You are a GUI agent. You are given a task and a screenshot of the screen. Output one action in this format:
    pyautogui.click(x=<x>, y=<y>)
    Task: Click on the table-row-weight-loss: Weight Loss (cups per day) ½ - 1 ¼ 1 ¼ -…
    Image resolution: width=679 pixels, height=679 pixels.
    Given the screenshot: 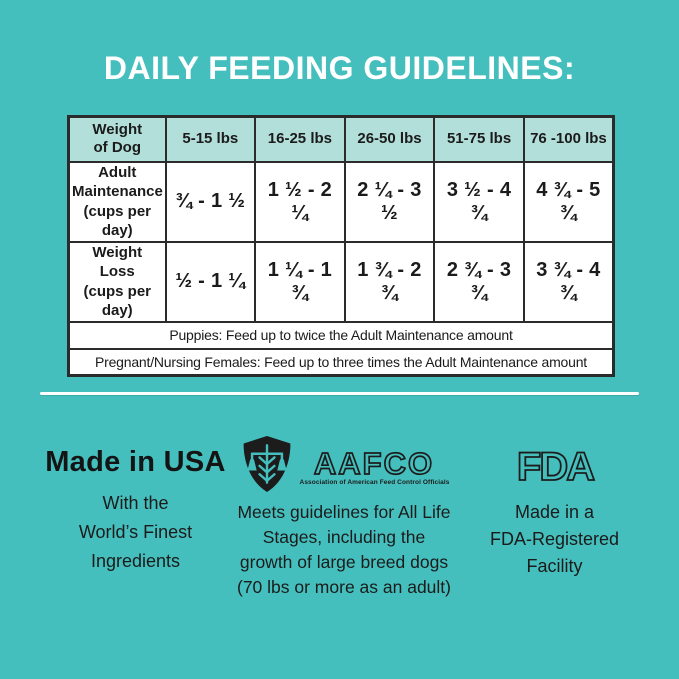 What is the action you would take?
    pyautogui.click(x=341, y=281)
    